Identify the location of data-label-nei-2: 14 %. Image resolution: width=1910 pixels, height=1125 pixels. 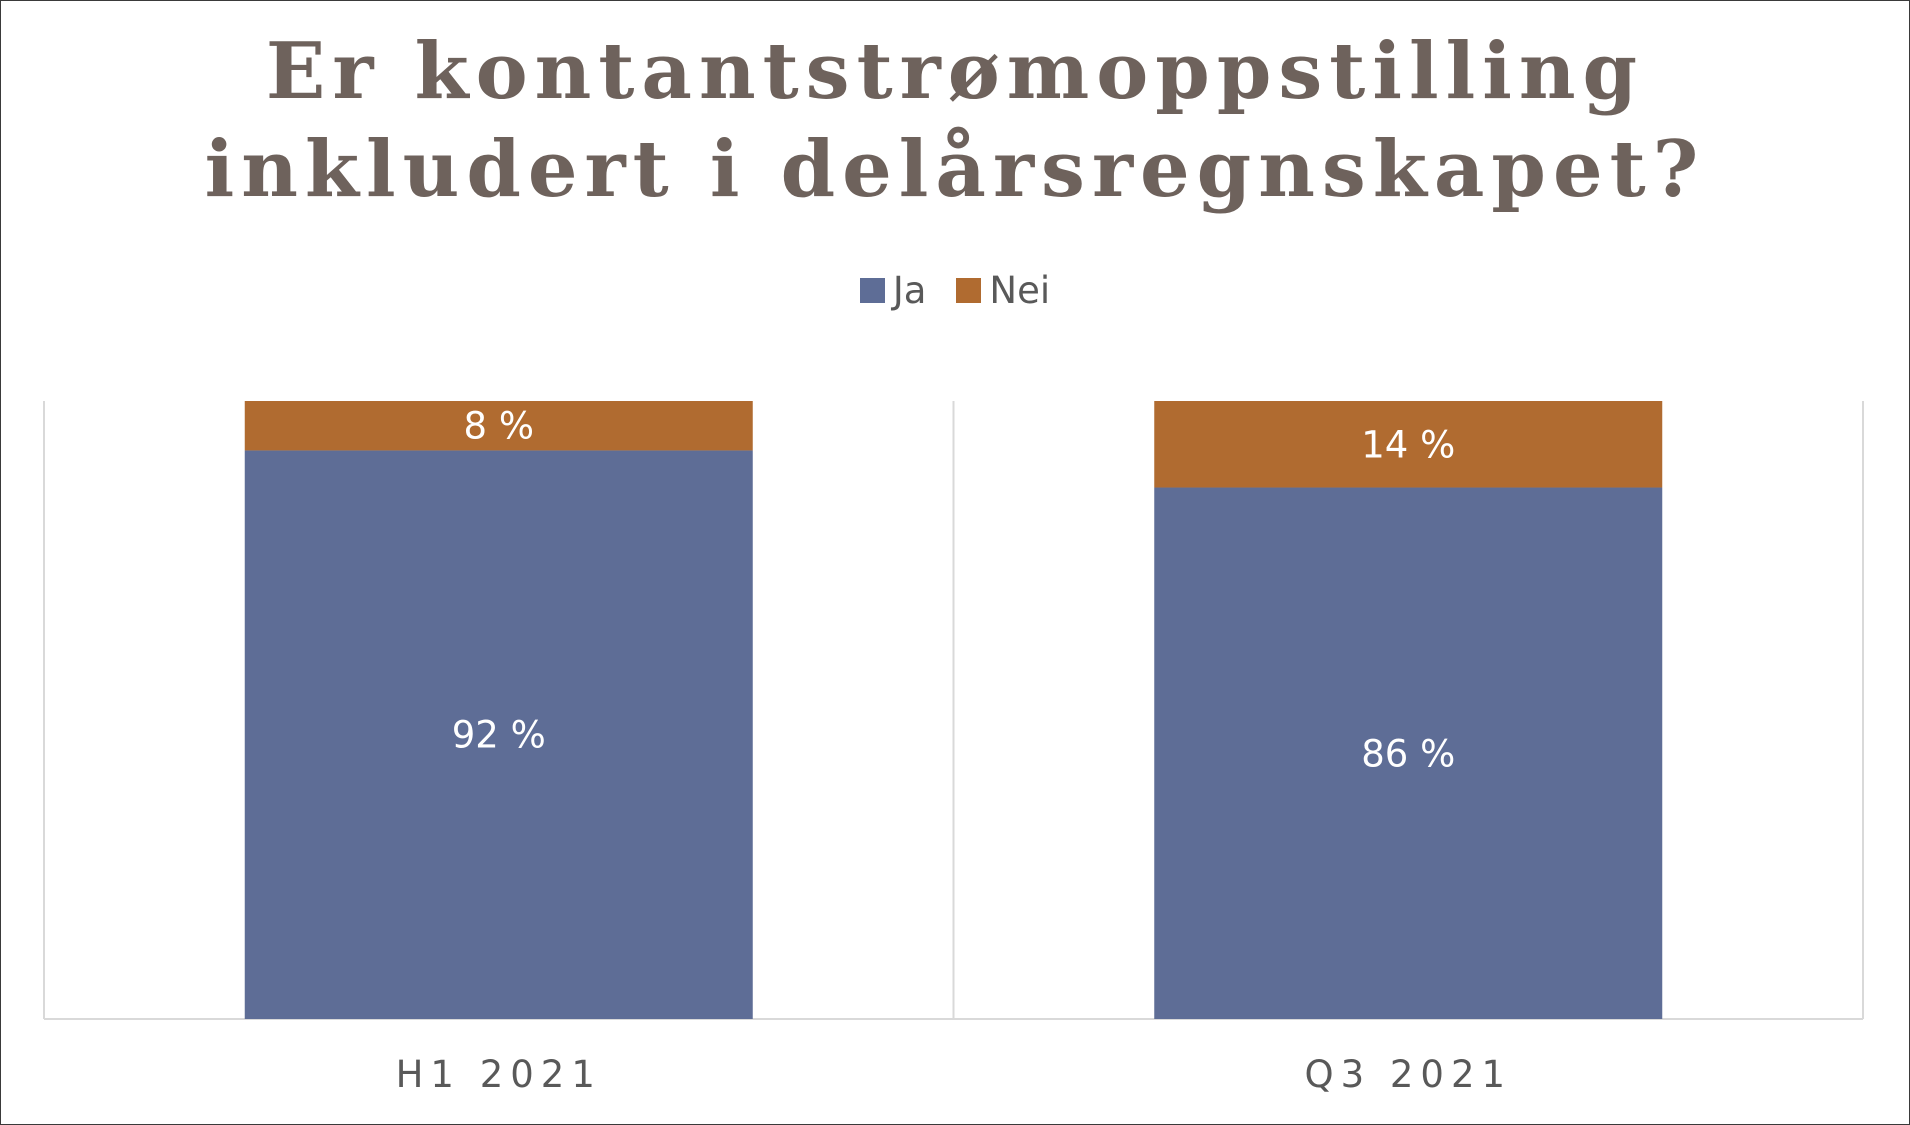
(1408, 444).